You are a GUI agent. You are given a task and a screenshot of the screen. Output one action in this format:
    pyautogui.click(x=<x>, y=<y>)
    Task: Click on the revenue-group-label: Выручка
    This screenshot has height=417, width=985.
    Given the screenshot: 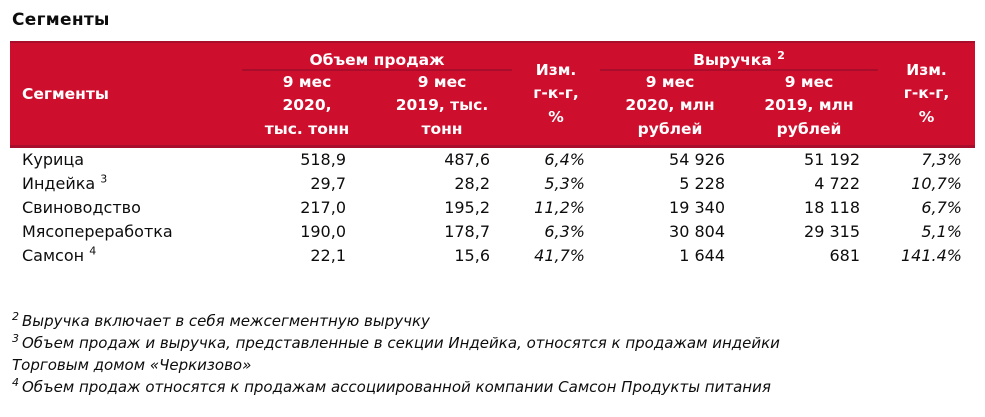 What is the action you would take?
    pyautogui.click(x=732, y=60)
    